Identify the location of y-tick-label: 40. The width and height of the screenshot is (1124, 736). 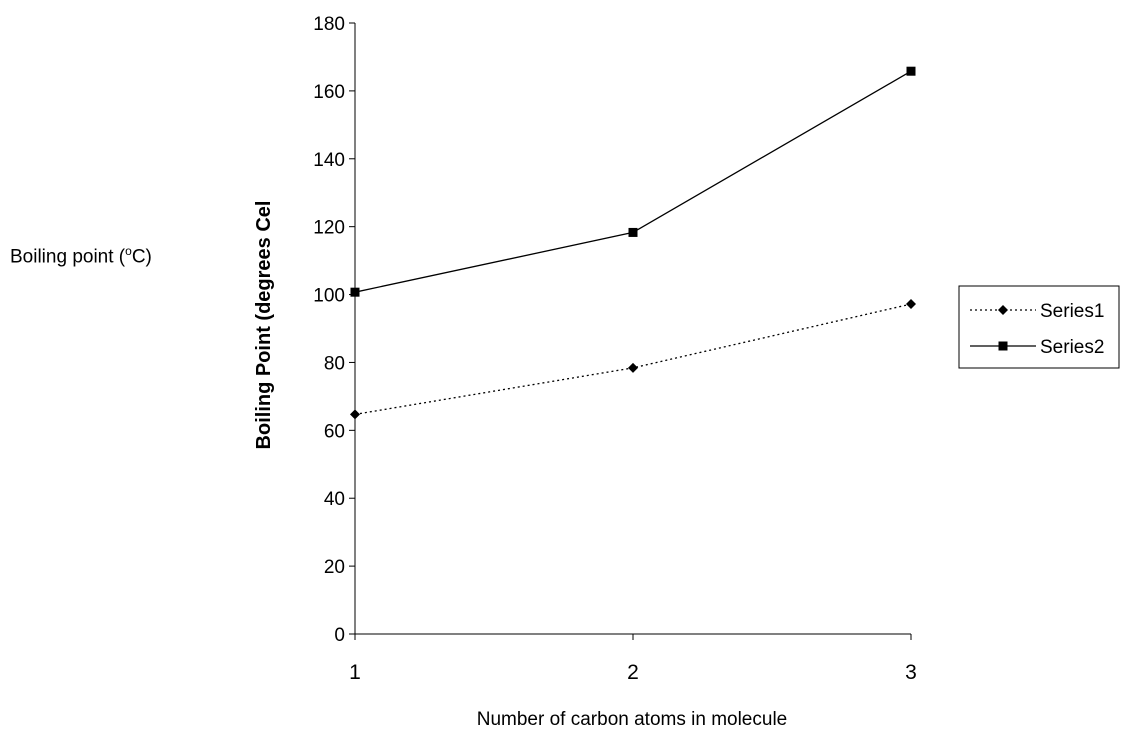
(334, 499).